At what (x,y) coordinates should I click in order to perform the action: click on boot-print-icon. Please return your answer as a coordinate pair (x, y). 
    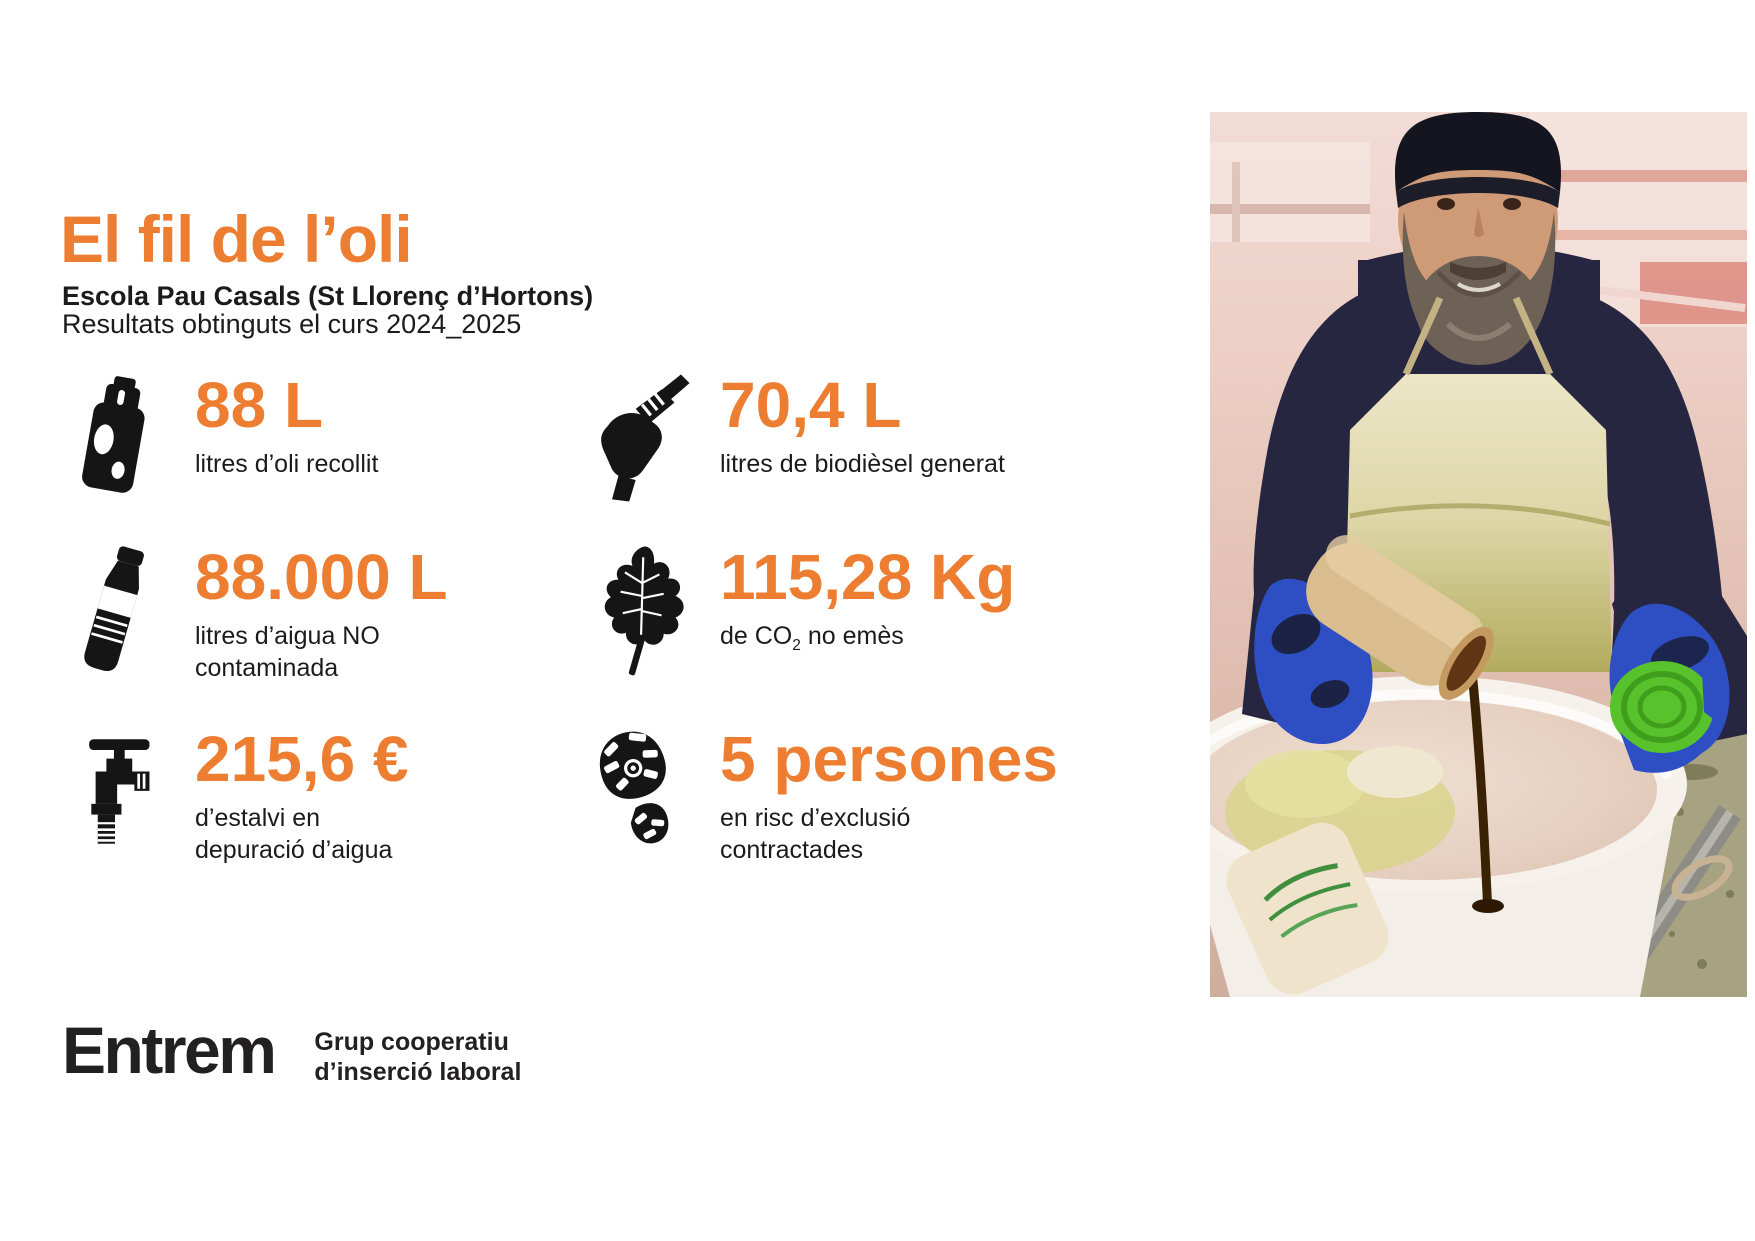
    Looking at the image, I should click on (650, 792).